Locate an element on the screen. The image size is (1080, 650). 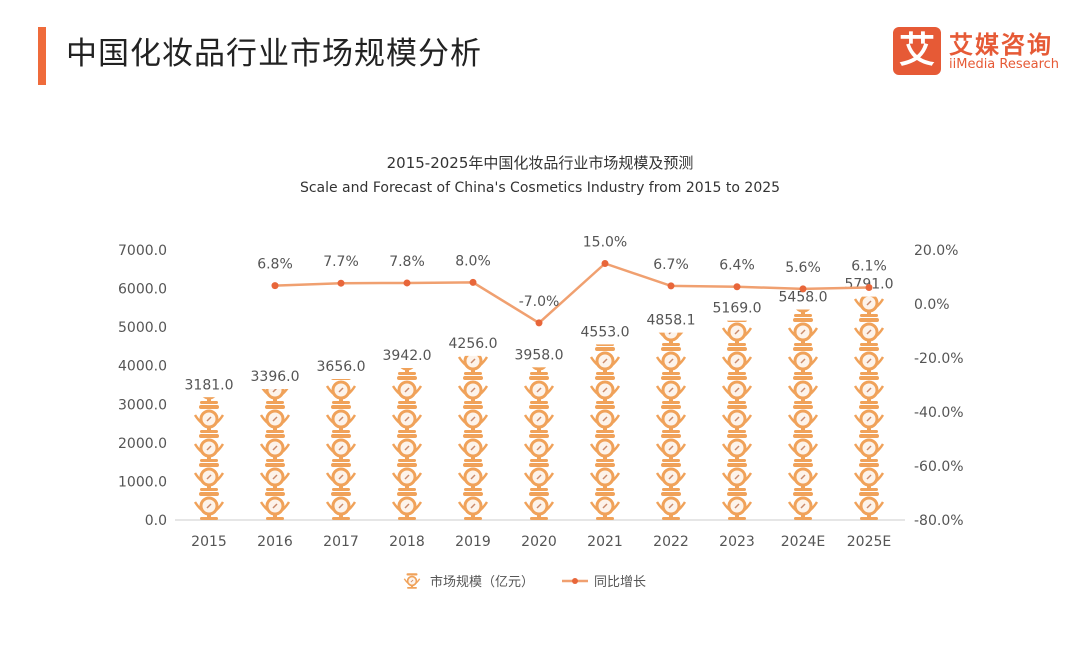
legend is located at coordinates (495, 581).